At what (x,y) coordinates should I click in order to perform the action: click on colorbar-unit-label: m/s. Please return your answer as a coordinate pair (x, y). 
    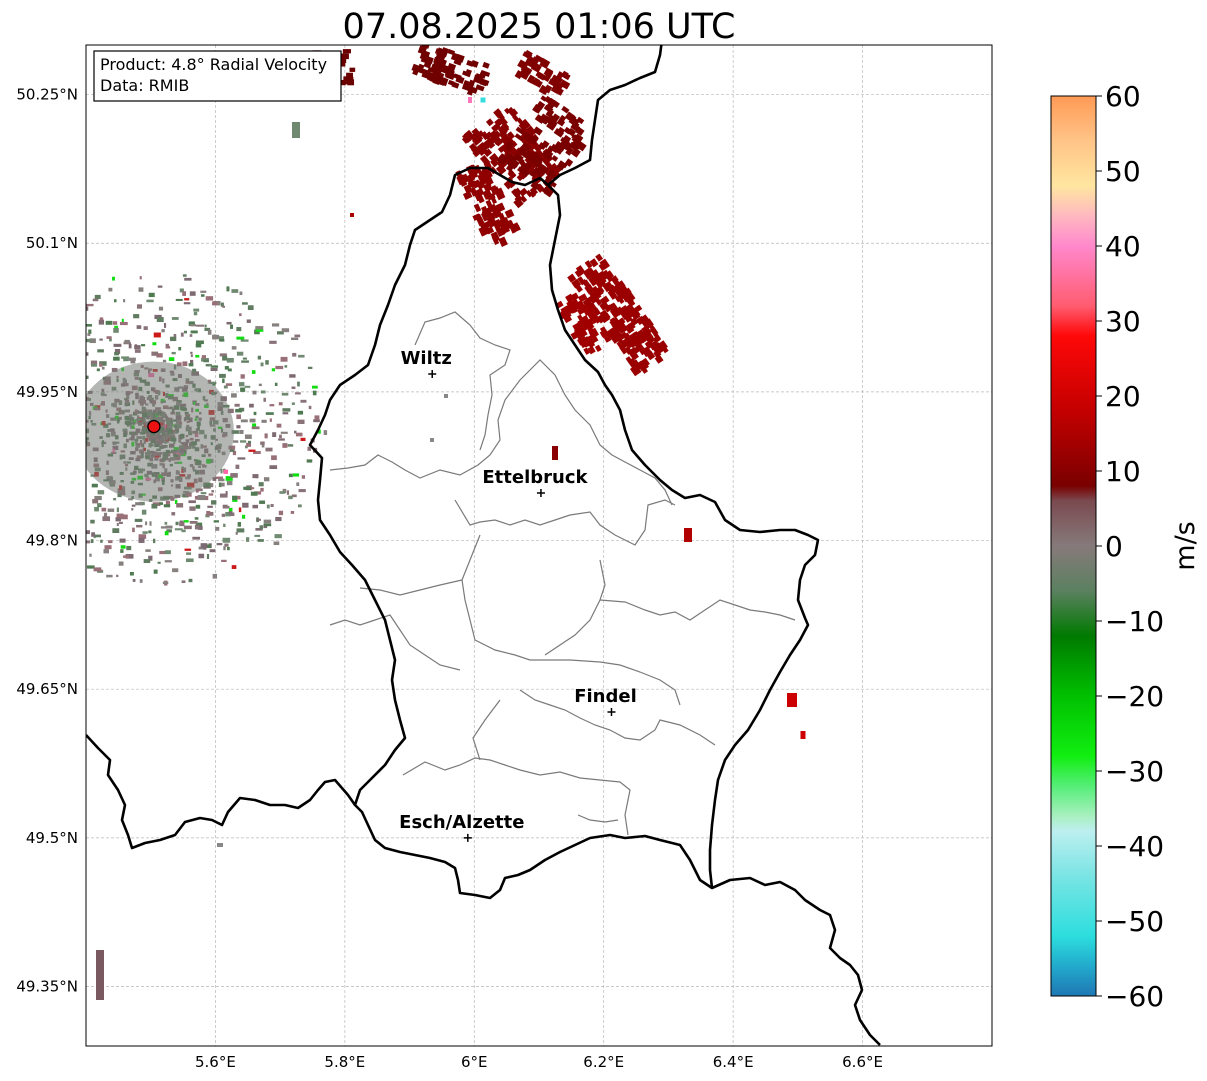
    Looking at the image, I should click on (1185, 545).